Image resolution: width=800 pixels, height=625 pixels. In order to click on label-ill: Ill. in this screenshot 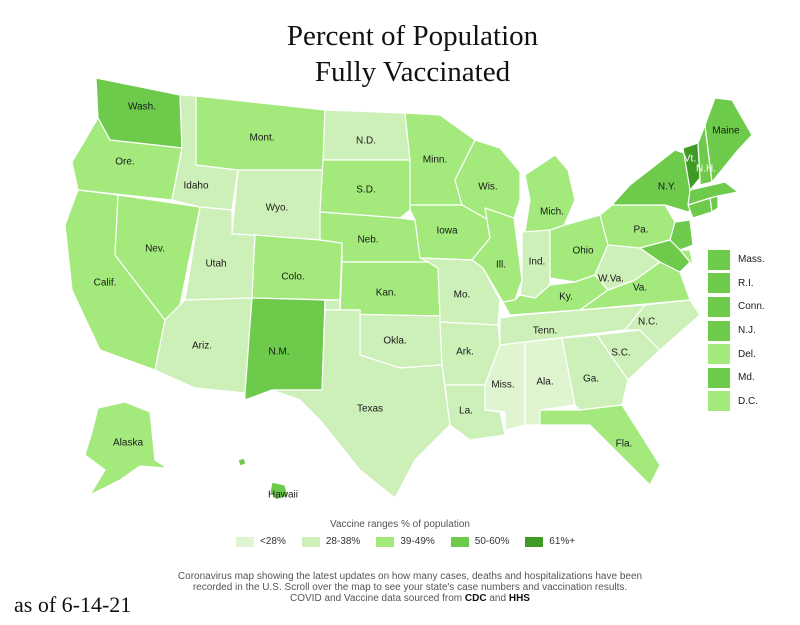, I will do `click(501, 265)`.